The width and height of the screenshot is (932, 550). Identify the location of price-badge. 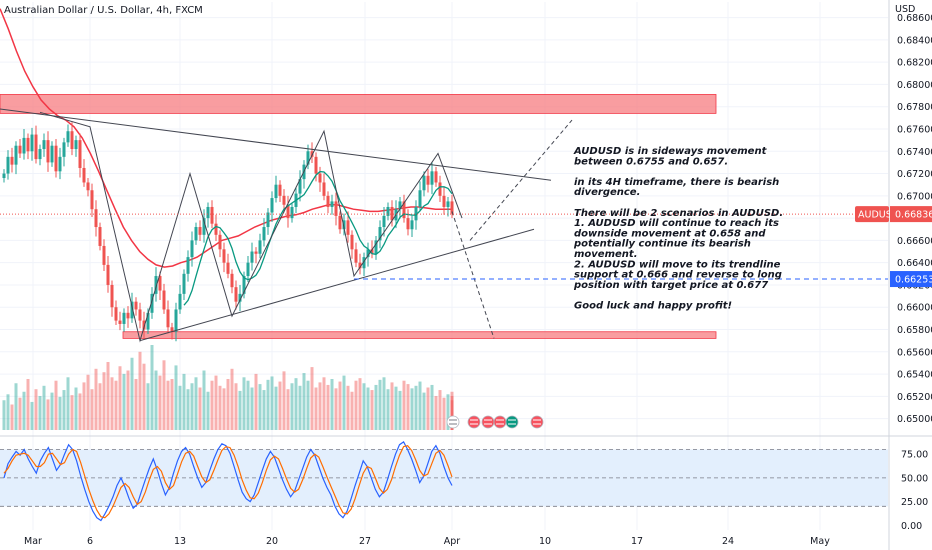
(911, 214).